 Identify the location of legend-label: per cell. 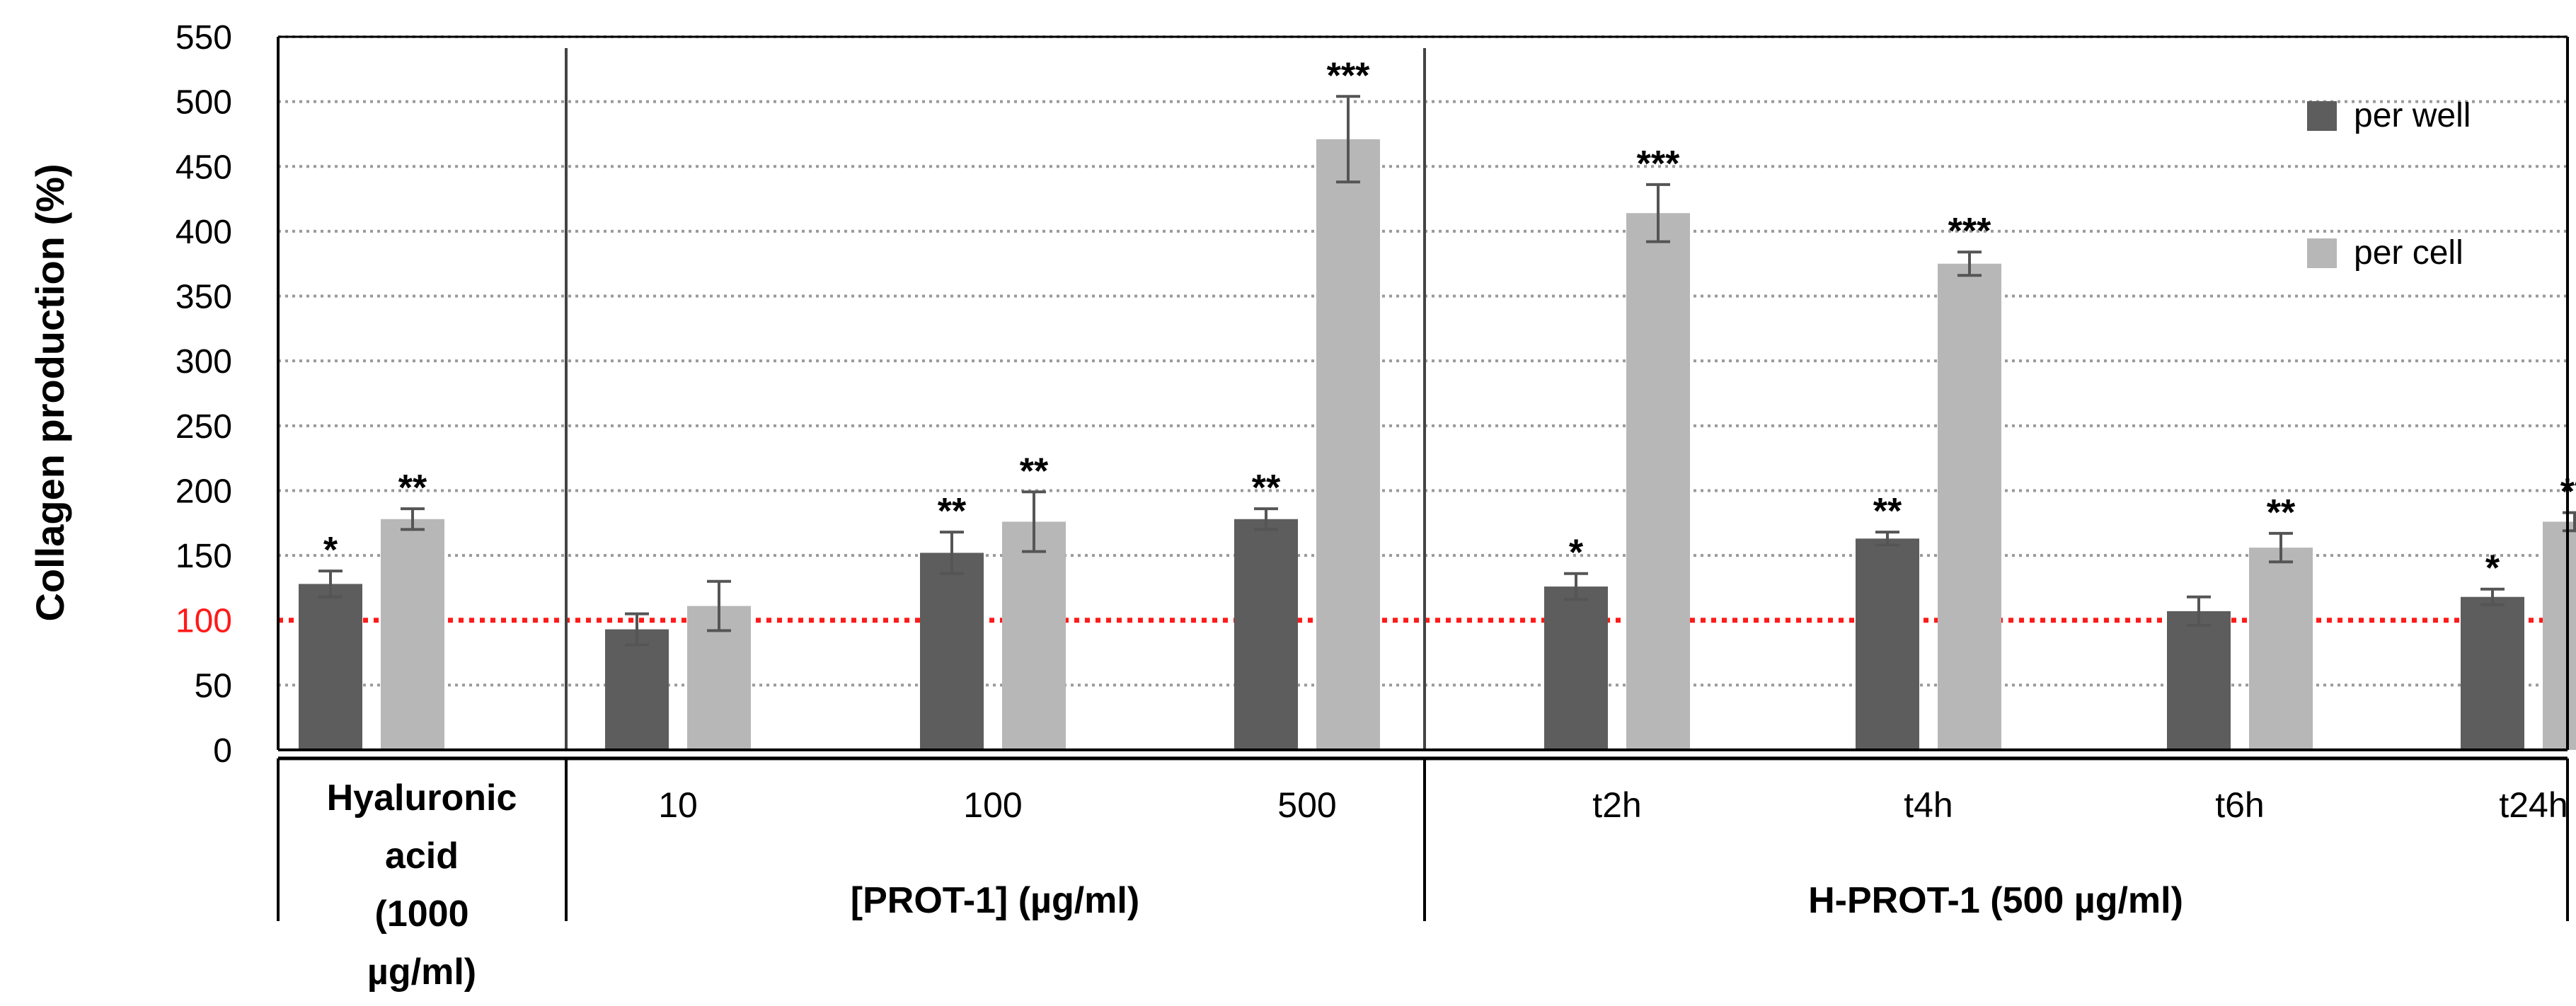
(2409, 253).